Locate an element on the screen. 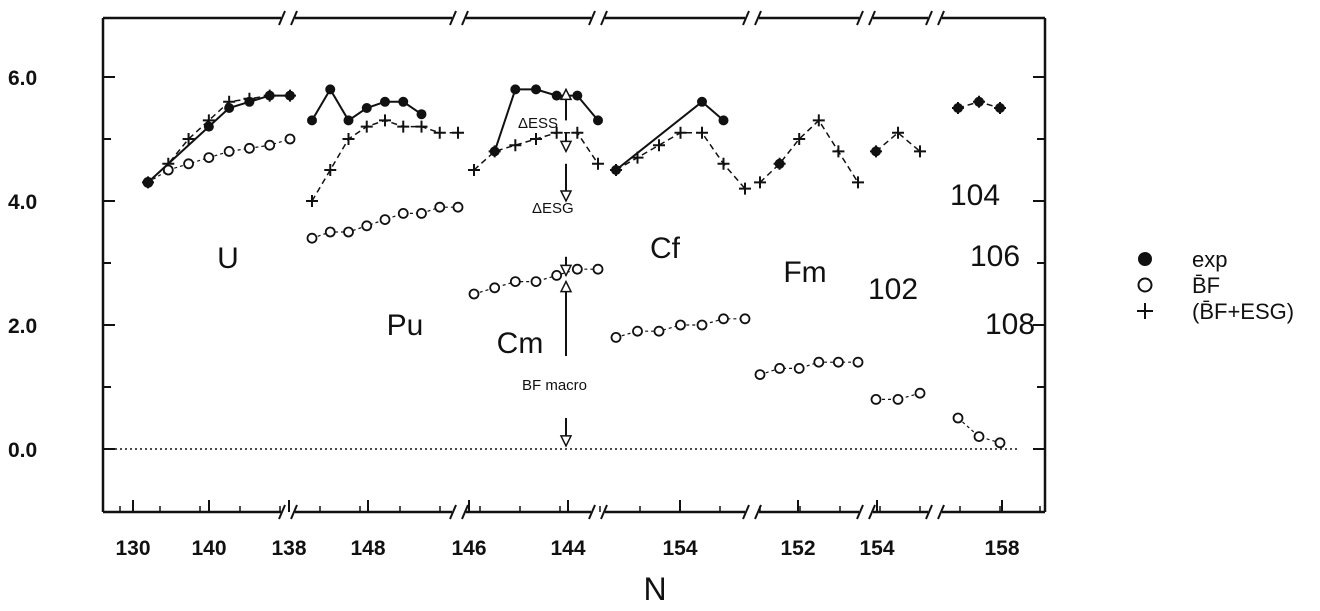  y-tick-label: 4.0 is located at coordinates (22, 202).